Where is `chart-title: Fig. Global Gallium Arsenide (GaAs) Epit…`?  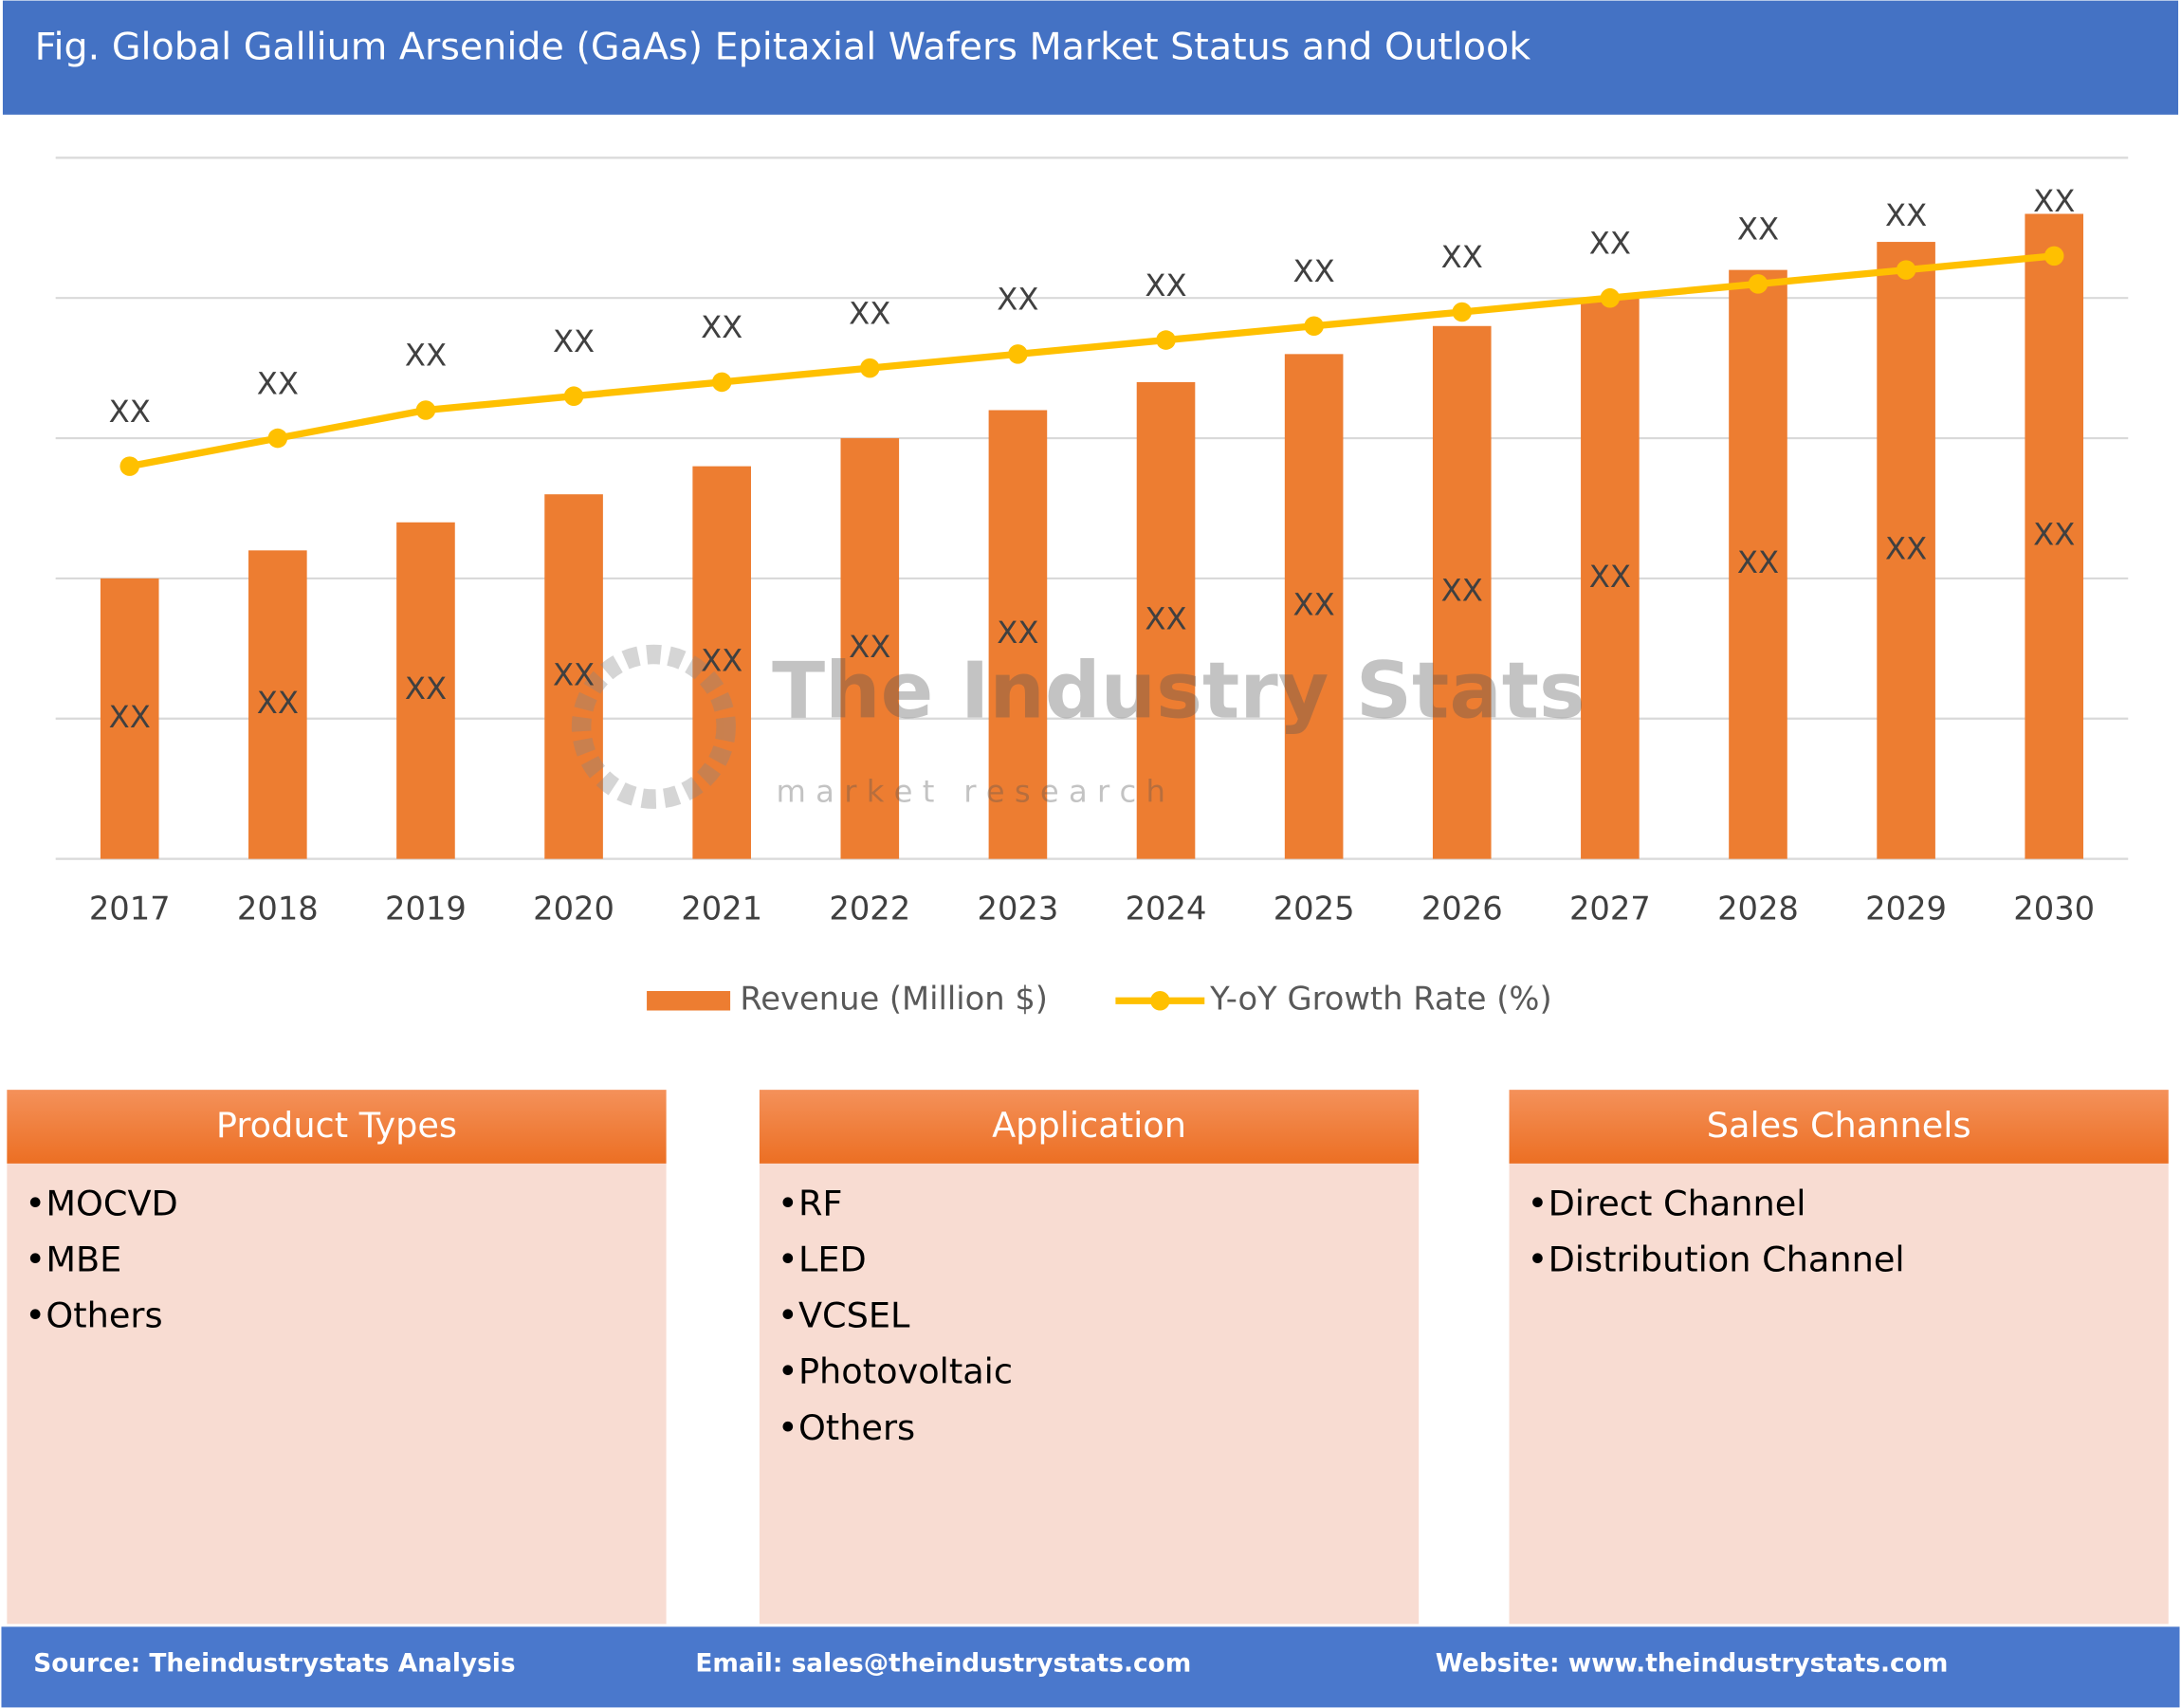 chart-title: Fig. Global Gallium Arsenide (GaAs) Epit… is located at coordinates (783, 46).